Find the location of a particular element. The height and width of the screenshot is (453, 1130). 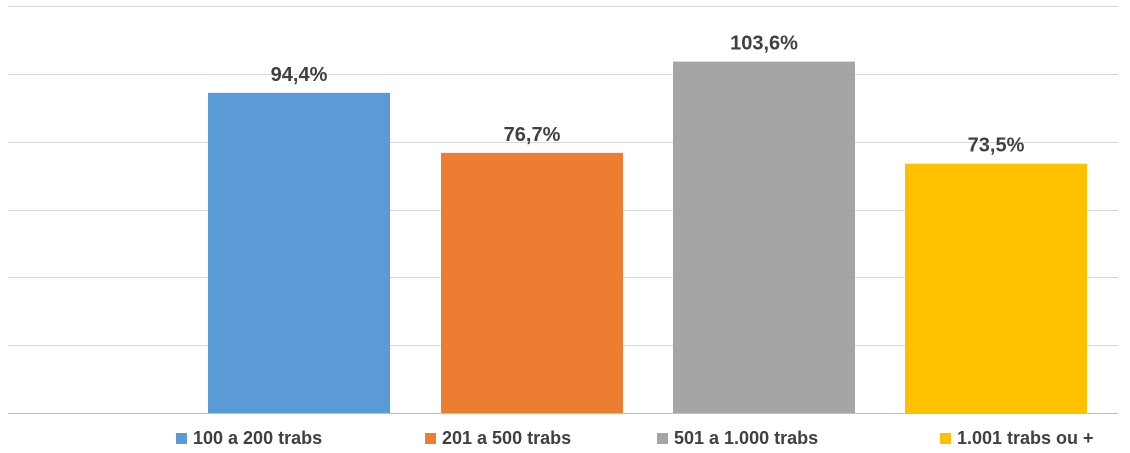

legend-label: 1.001 trabs ou + is located at coordinates (1025, 438).